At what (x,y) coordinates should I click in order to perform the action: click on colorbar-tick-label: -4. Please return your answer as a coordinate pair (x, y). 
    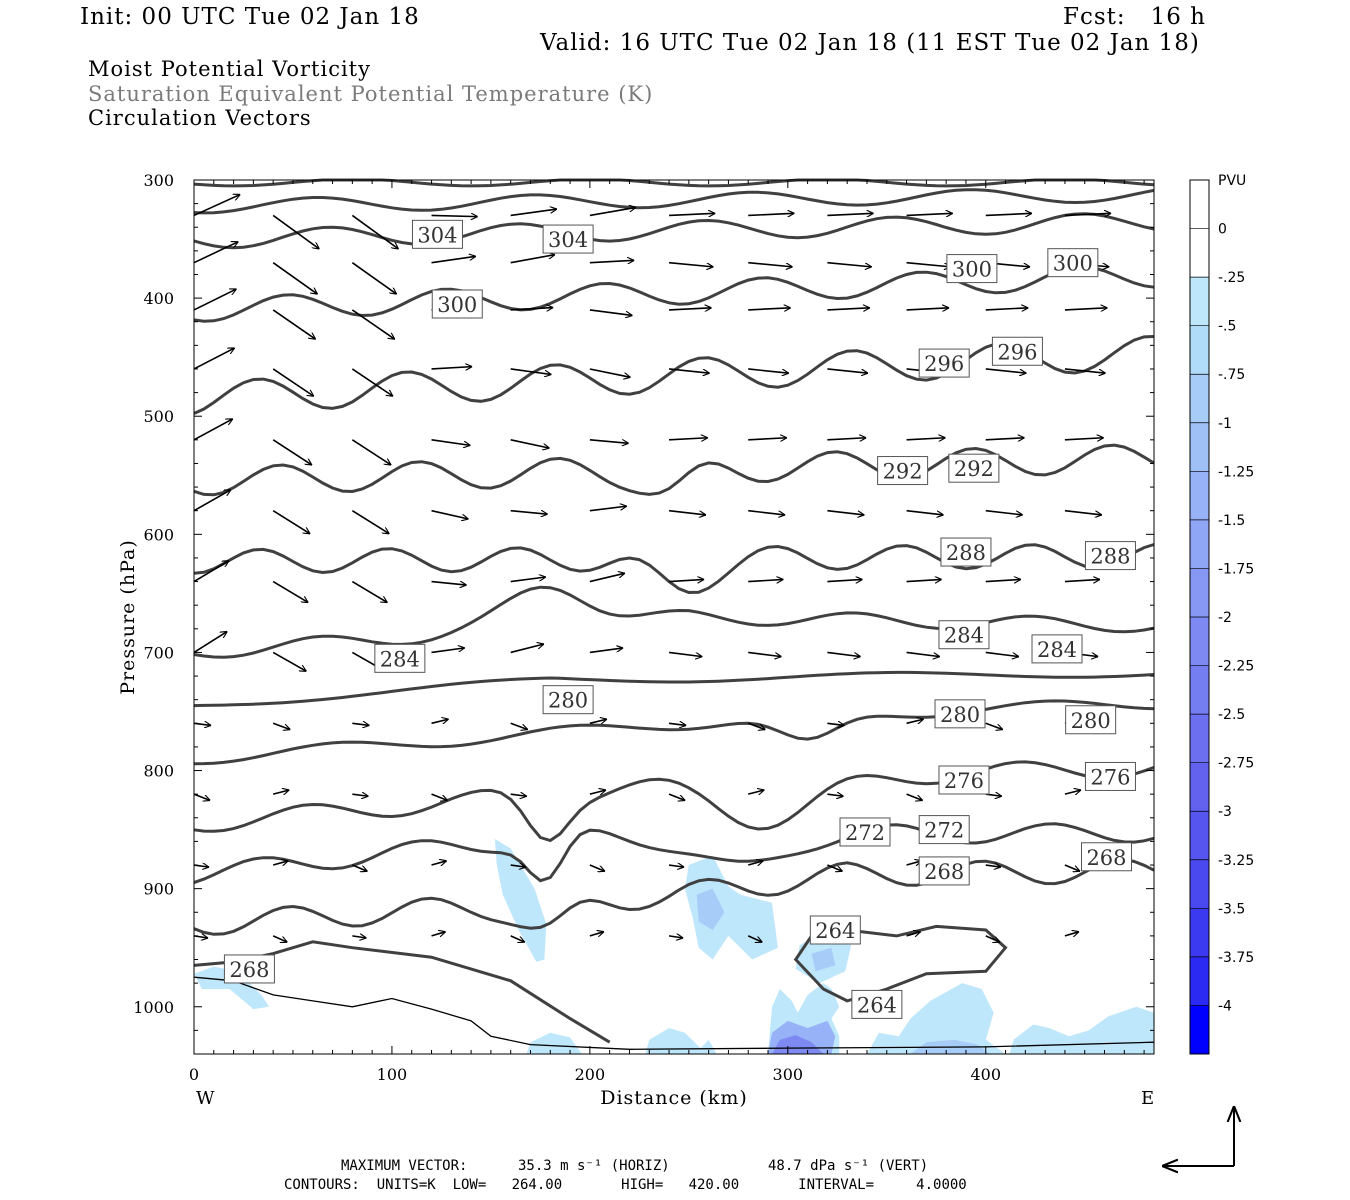
    Looking at the image, I should click on (1225, 1006).